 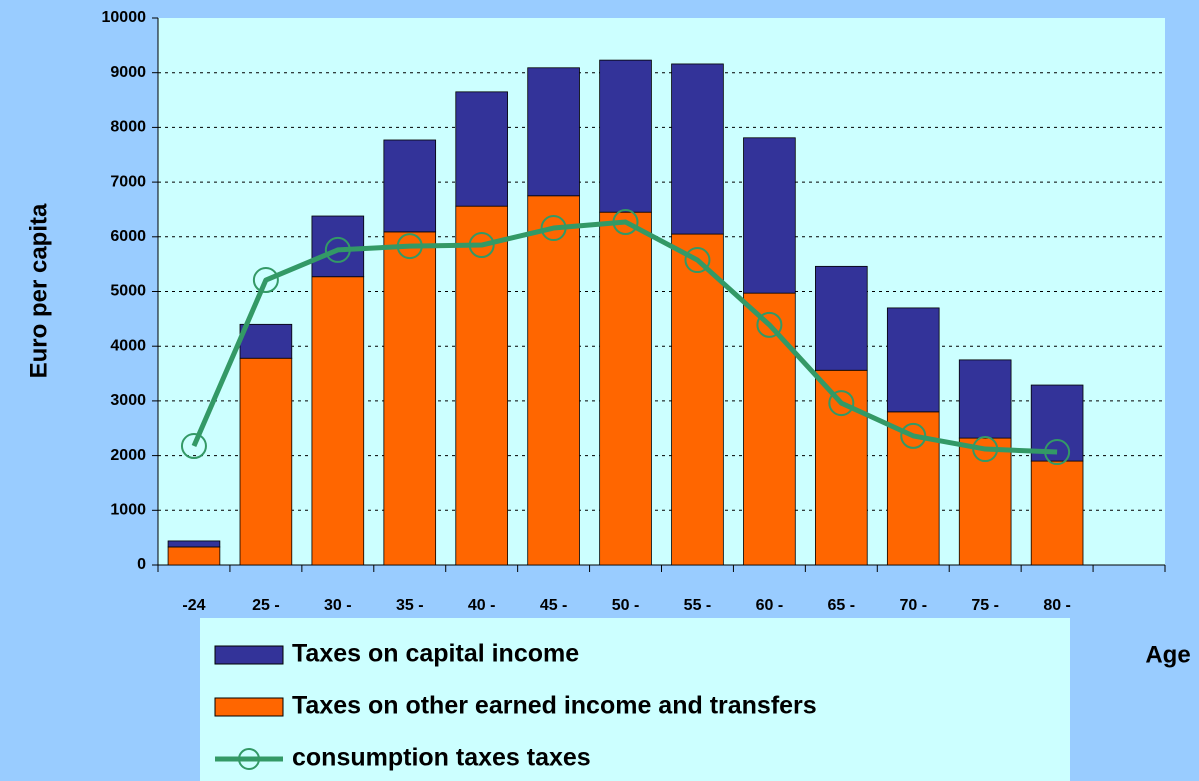 What do you see at coordinates (128, 181) in the screenshot?
I see `y-tick-label: 7000` at bounding box center [128, 181].